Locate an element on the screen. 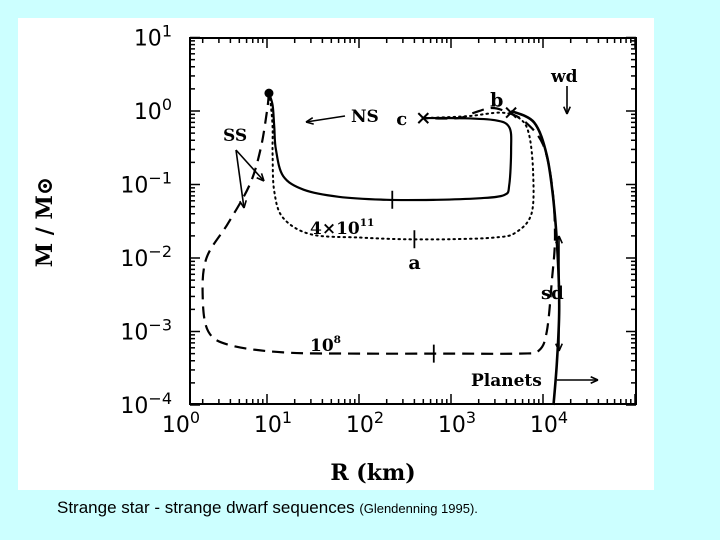 This screenshot has width=720, height=540. arrow-wd-head is located at coordinates (567, 110).